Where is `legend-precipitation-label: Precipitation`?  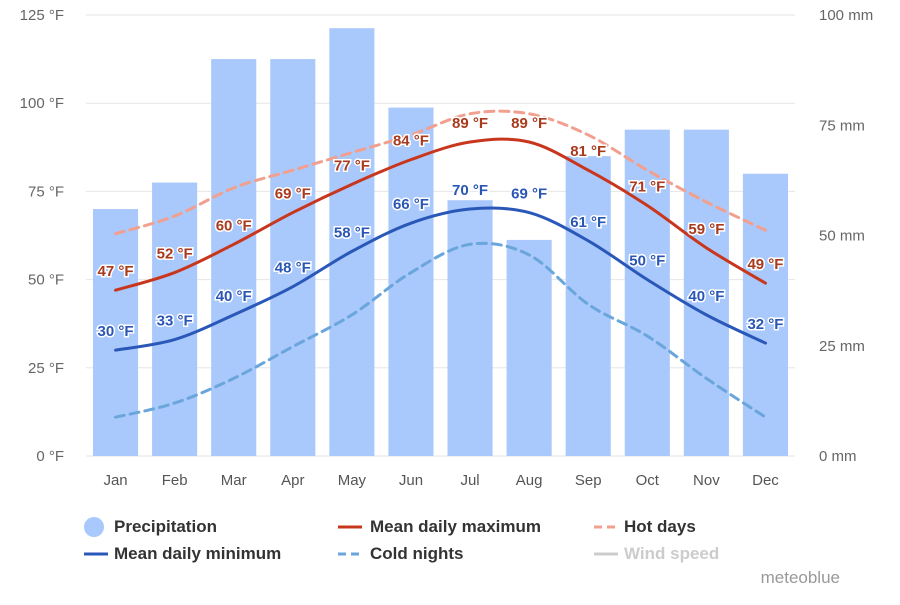
legend-precipitation-label: Precipitation is located at coordinates (165, 526).